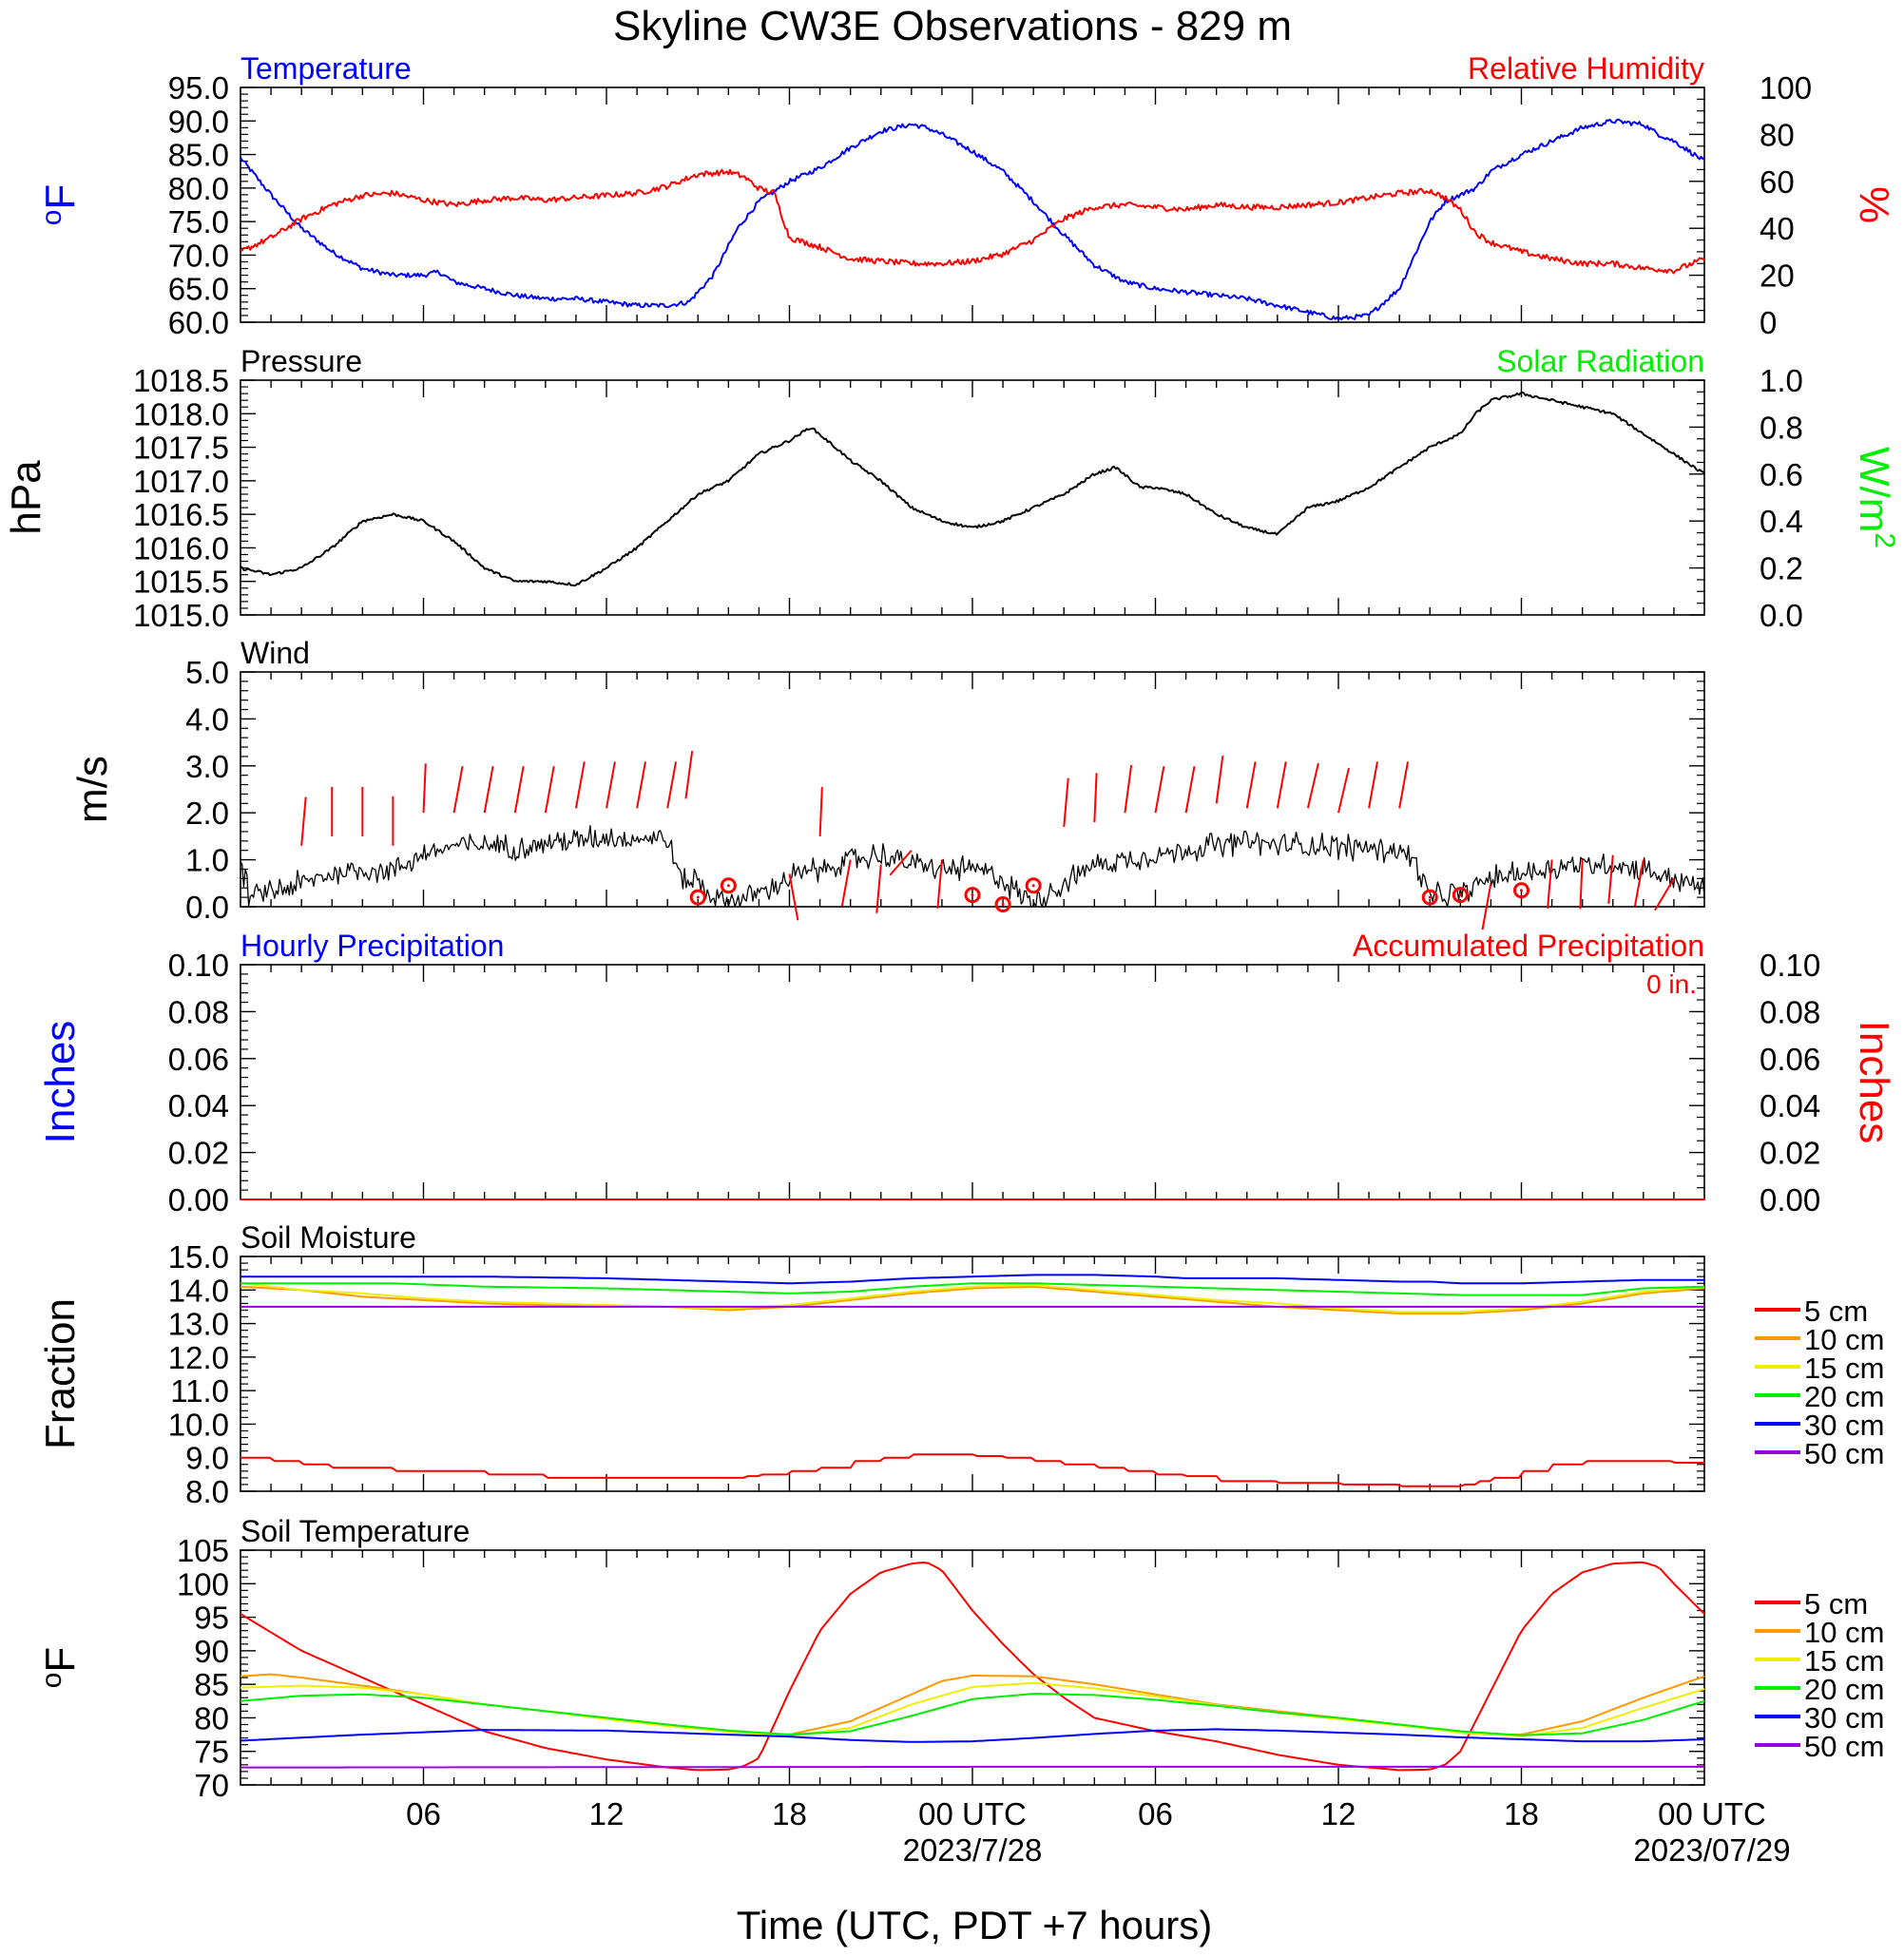  Describe the element at coordinates (1339, 1813) in the screenshot. I see `x-tick-label: 12` at that location.